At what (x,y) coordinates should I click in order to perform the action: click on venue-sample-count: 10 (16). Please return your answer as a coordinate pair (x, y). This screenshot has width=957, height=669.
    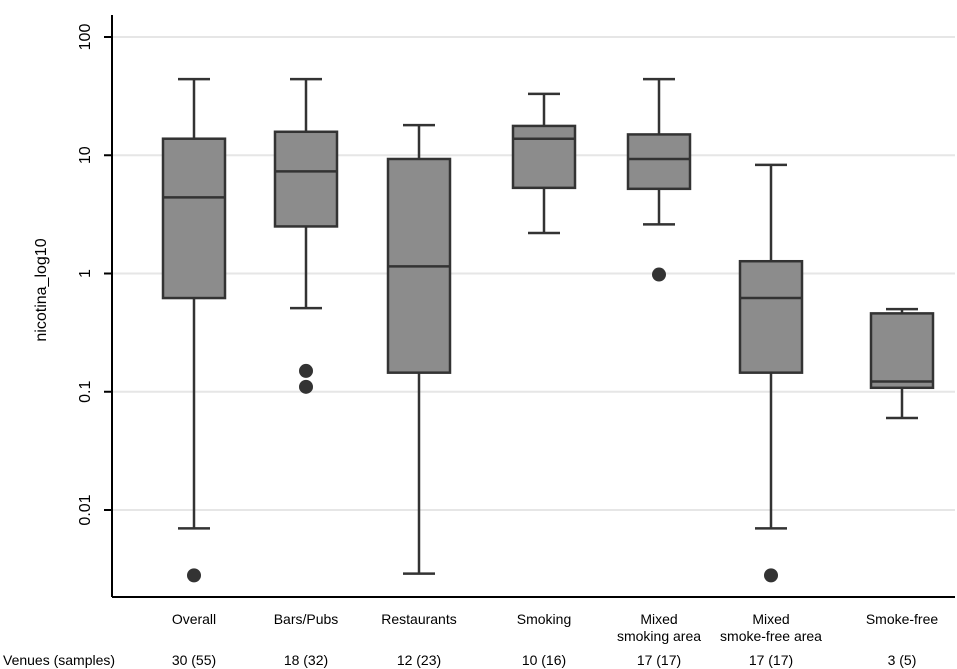
    Looking at the image, I should click on (544, 660).